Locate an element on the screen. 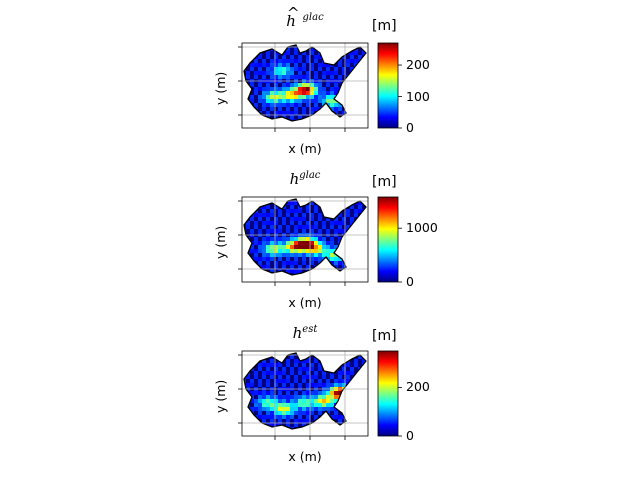  colorbar-gradient is located at coordinates (388, 393).